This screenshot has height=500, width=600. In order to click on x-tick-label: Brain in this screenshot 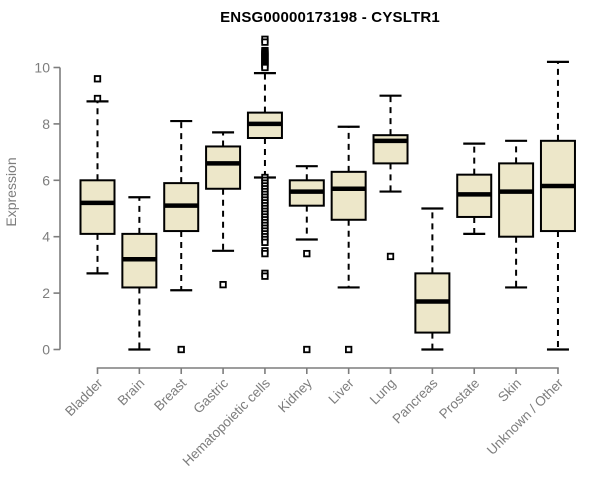, I will do `click(131, 392)`.